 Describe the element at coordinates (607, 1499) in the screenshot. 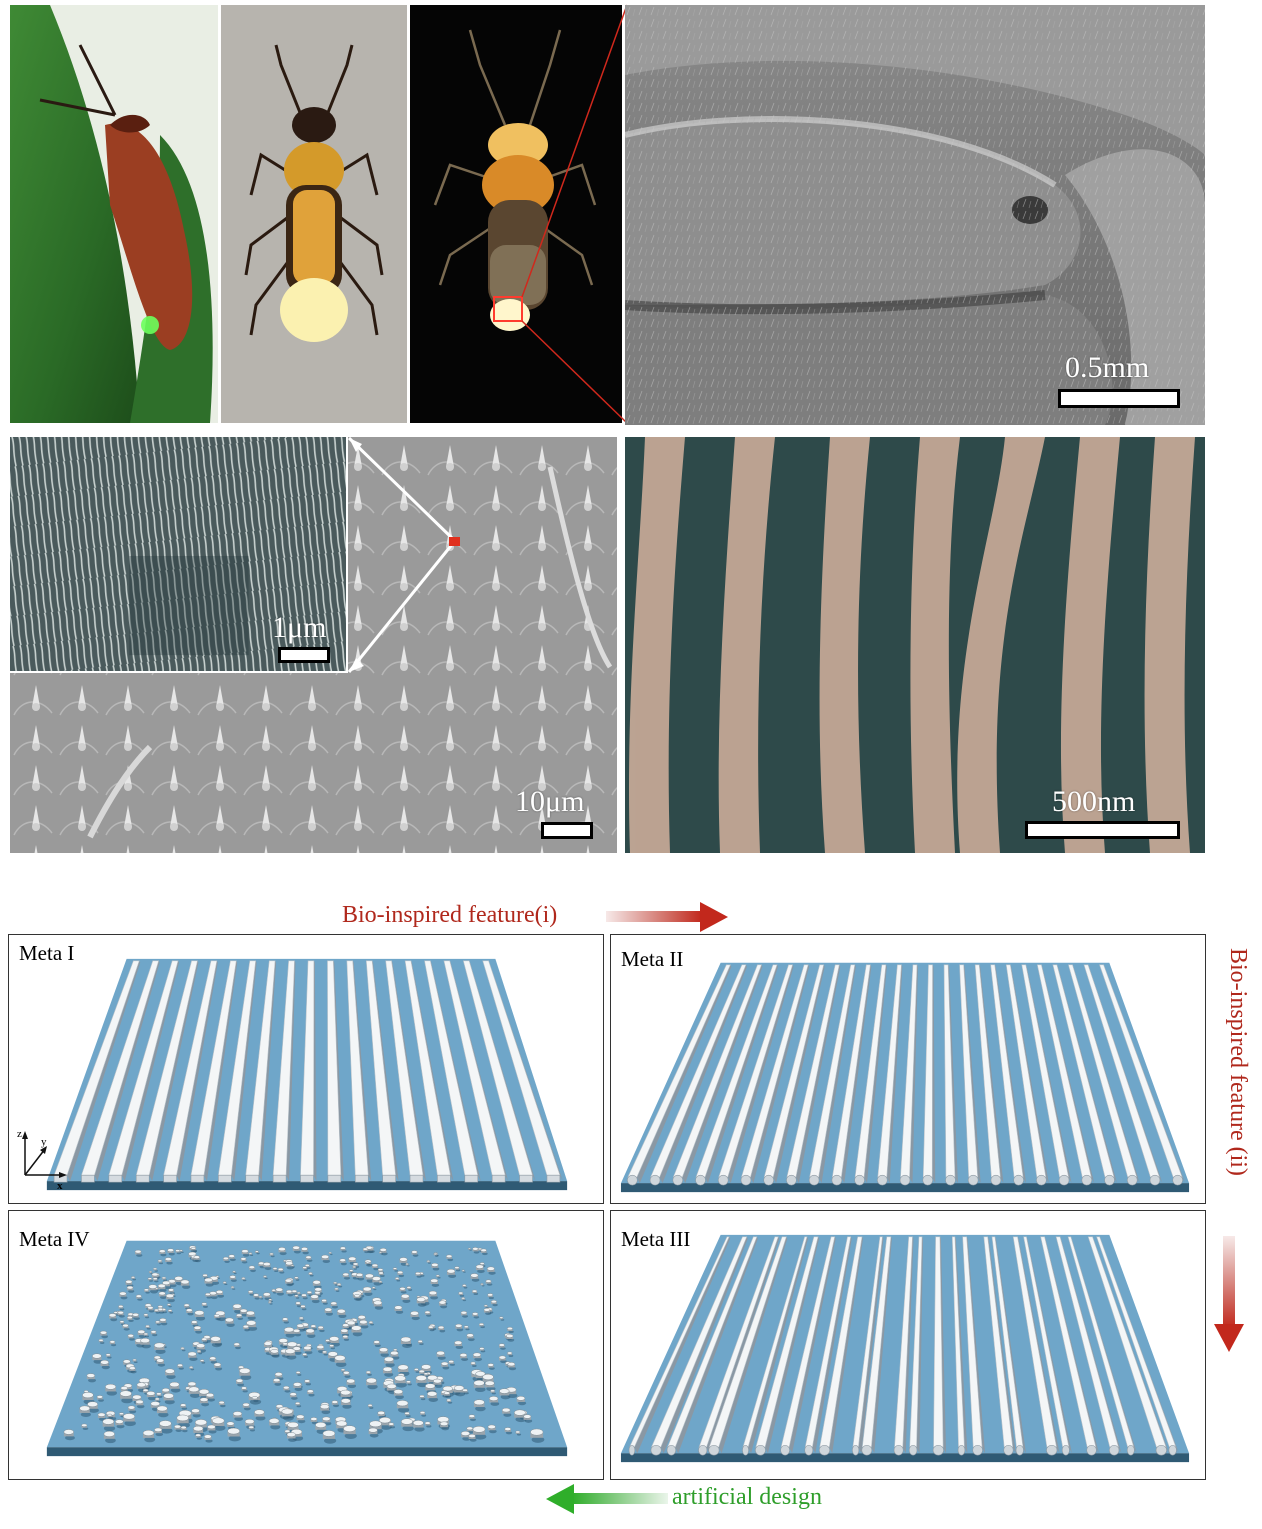

I see `arrow-left-green` at that location.